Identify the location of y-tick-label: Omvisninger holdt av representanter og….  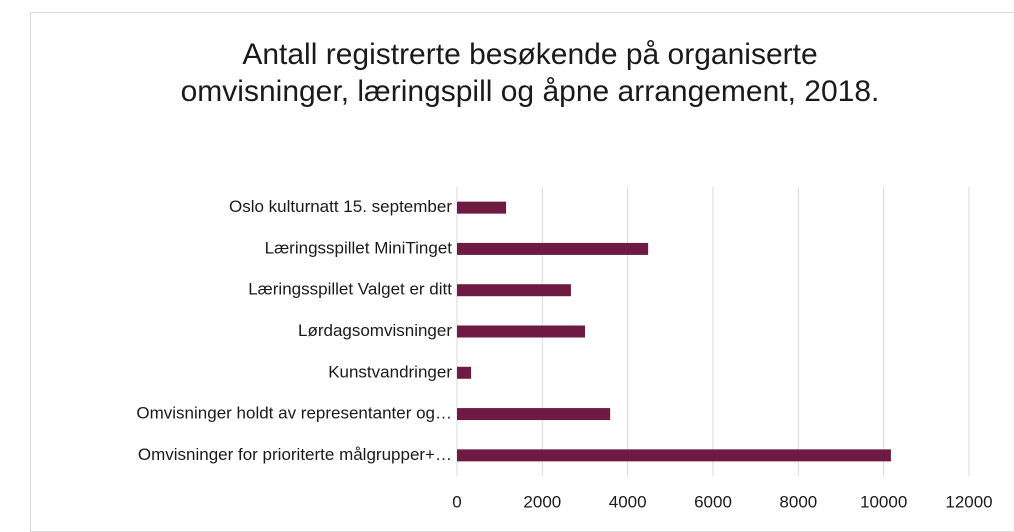
(294, 413).